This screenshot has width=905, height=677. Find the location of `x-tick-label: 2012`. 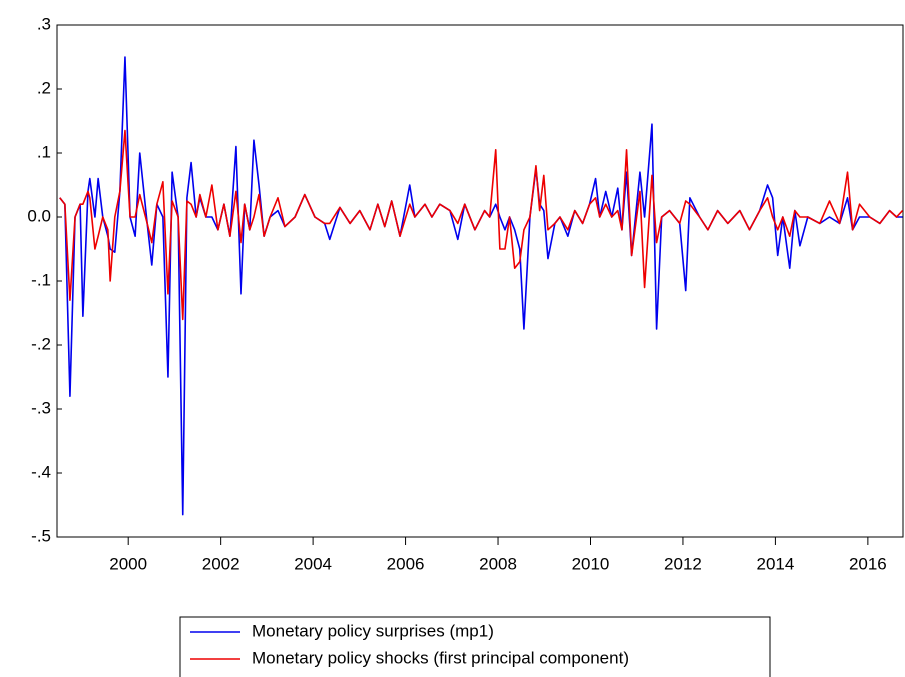

x-tick-label: 2012 is located at coordinates (683, 563).